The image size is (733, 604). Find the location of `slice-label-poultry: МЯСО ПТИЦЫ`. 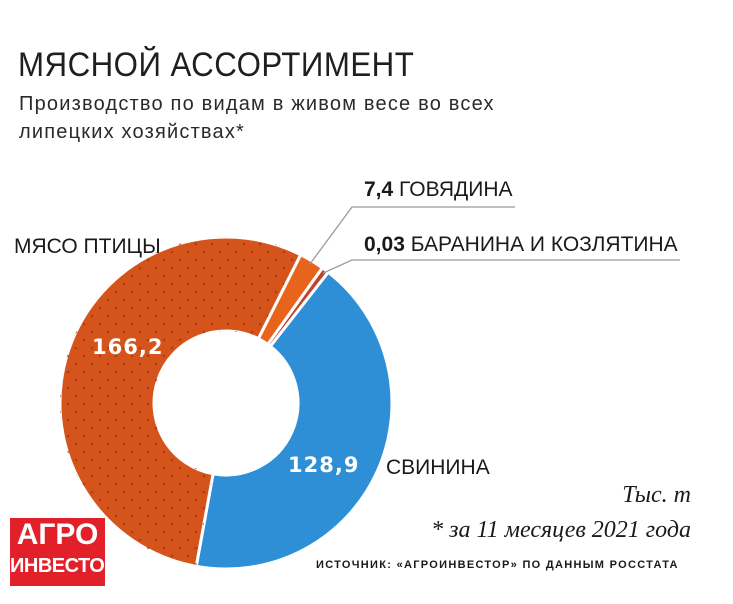

slice-label-poultry: МЯСО ПТИЦЫ is located at coordinates (87, 246).